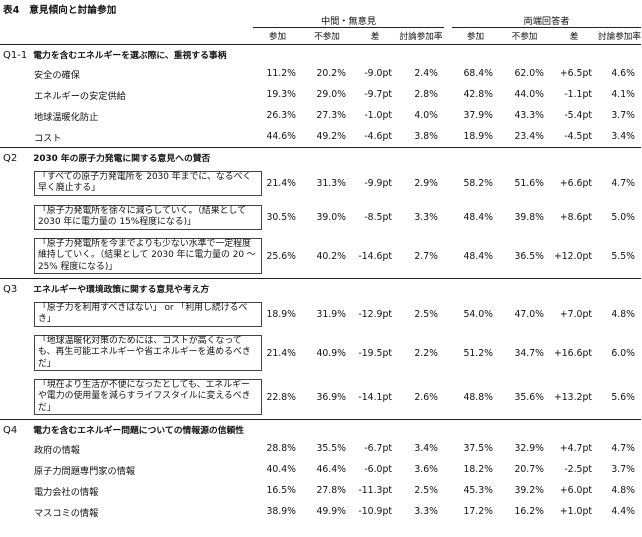  What do you see at coordinates (281, 136) in the screenshot?
I see `value-cell: 44.6%` at bounding box center [281, 136].